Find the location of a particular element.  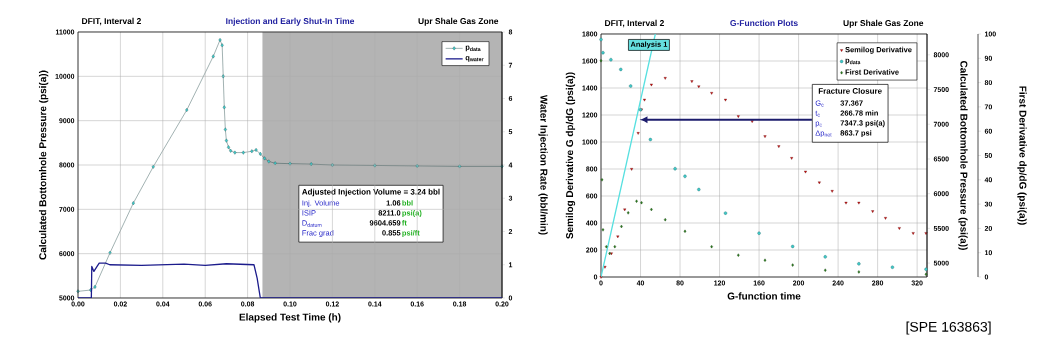

y3-axis-title: First Derivative dp/dG (psi(a)) is located at coordinates (1022, 155).